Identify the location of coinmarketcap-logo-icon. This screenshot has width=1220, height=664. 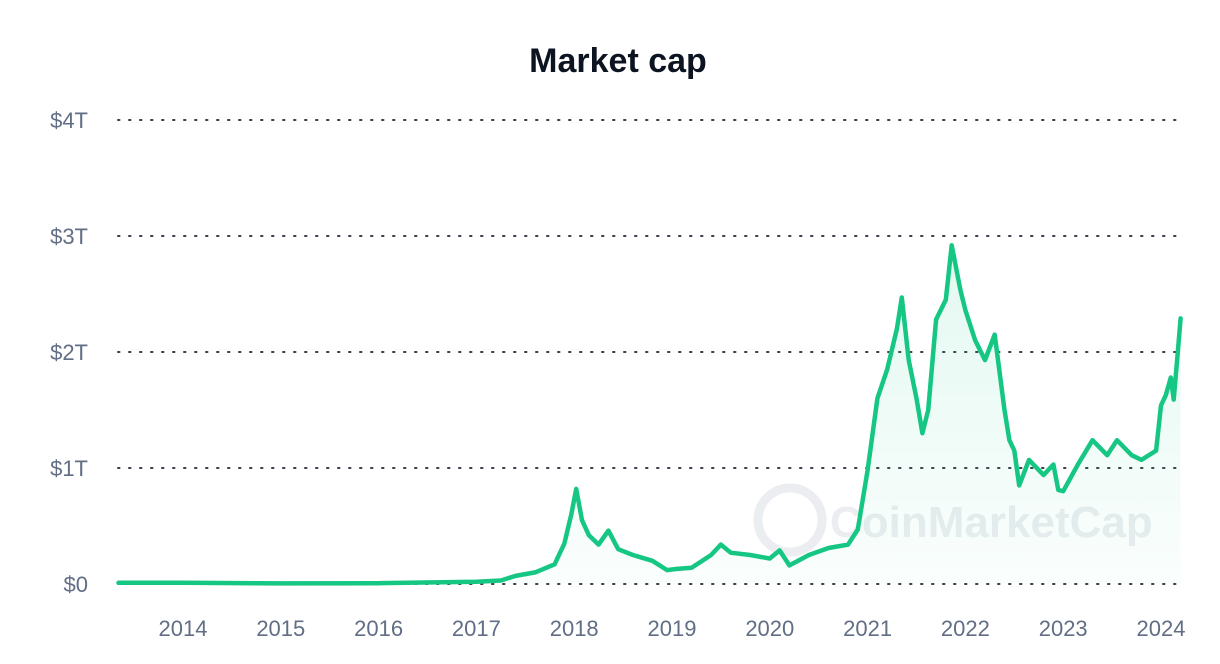
(790, 520).